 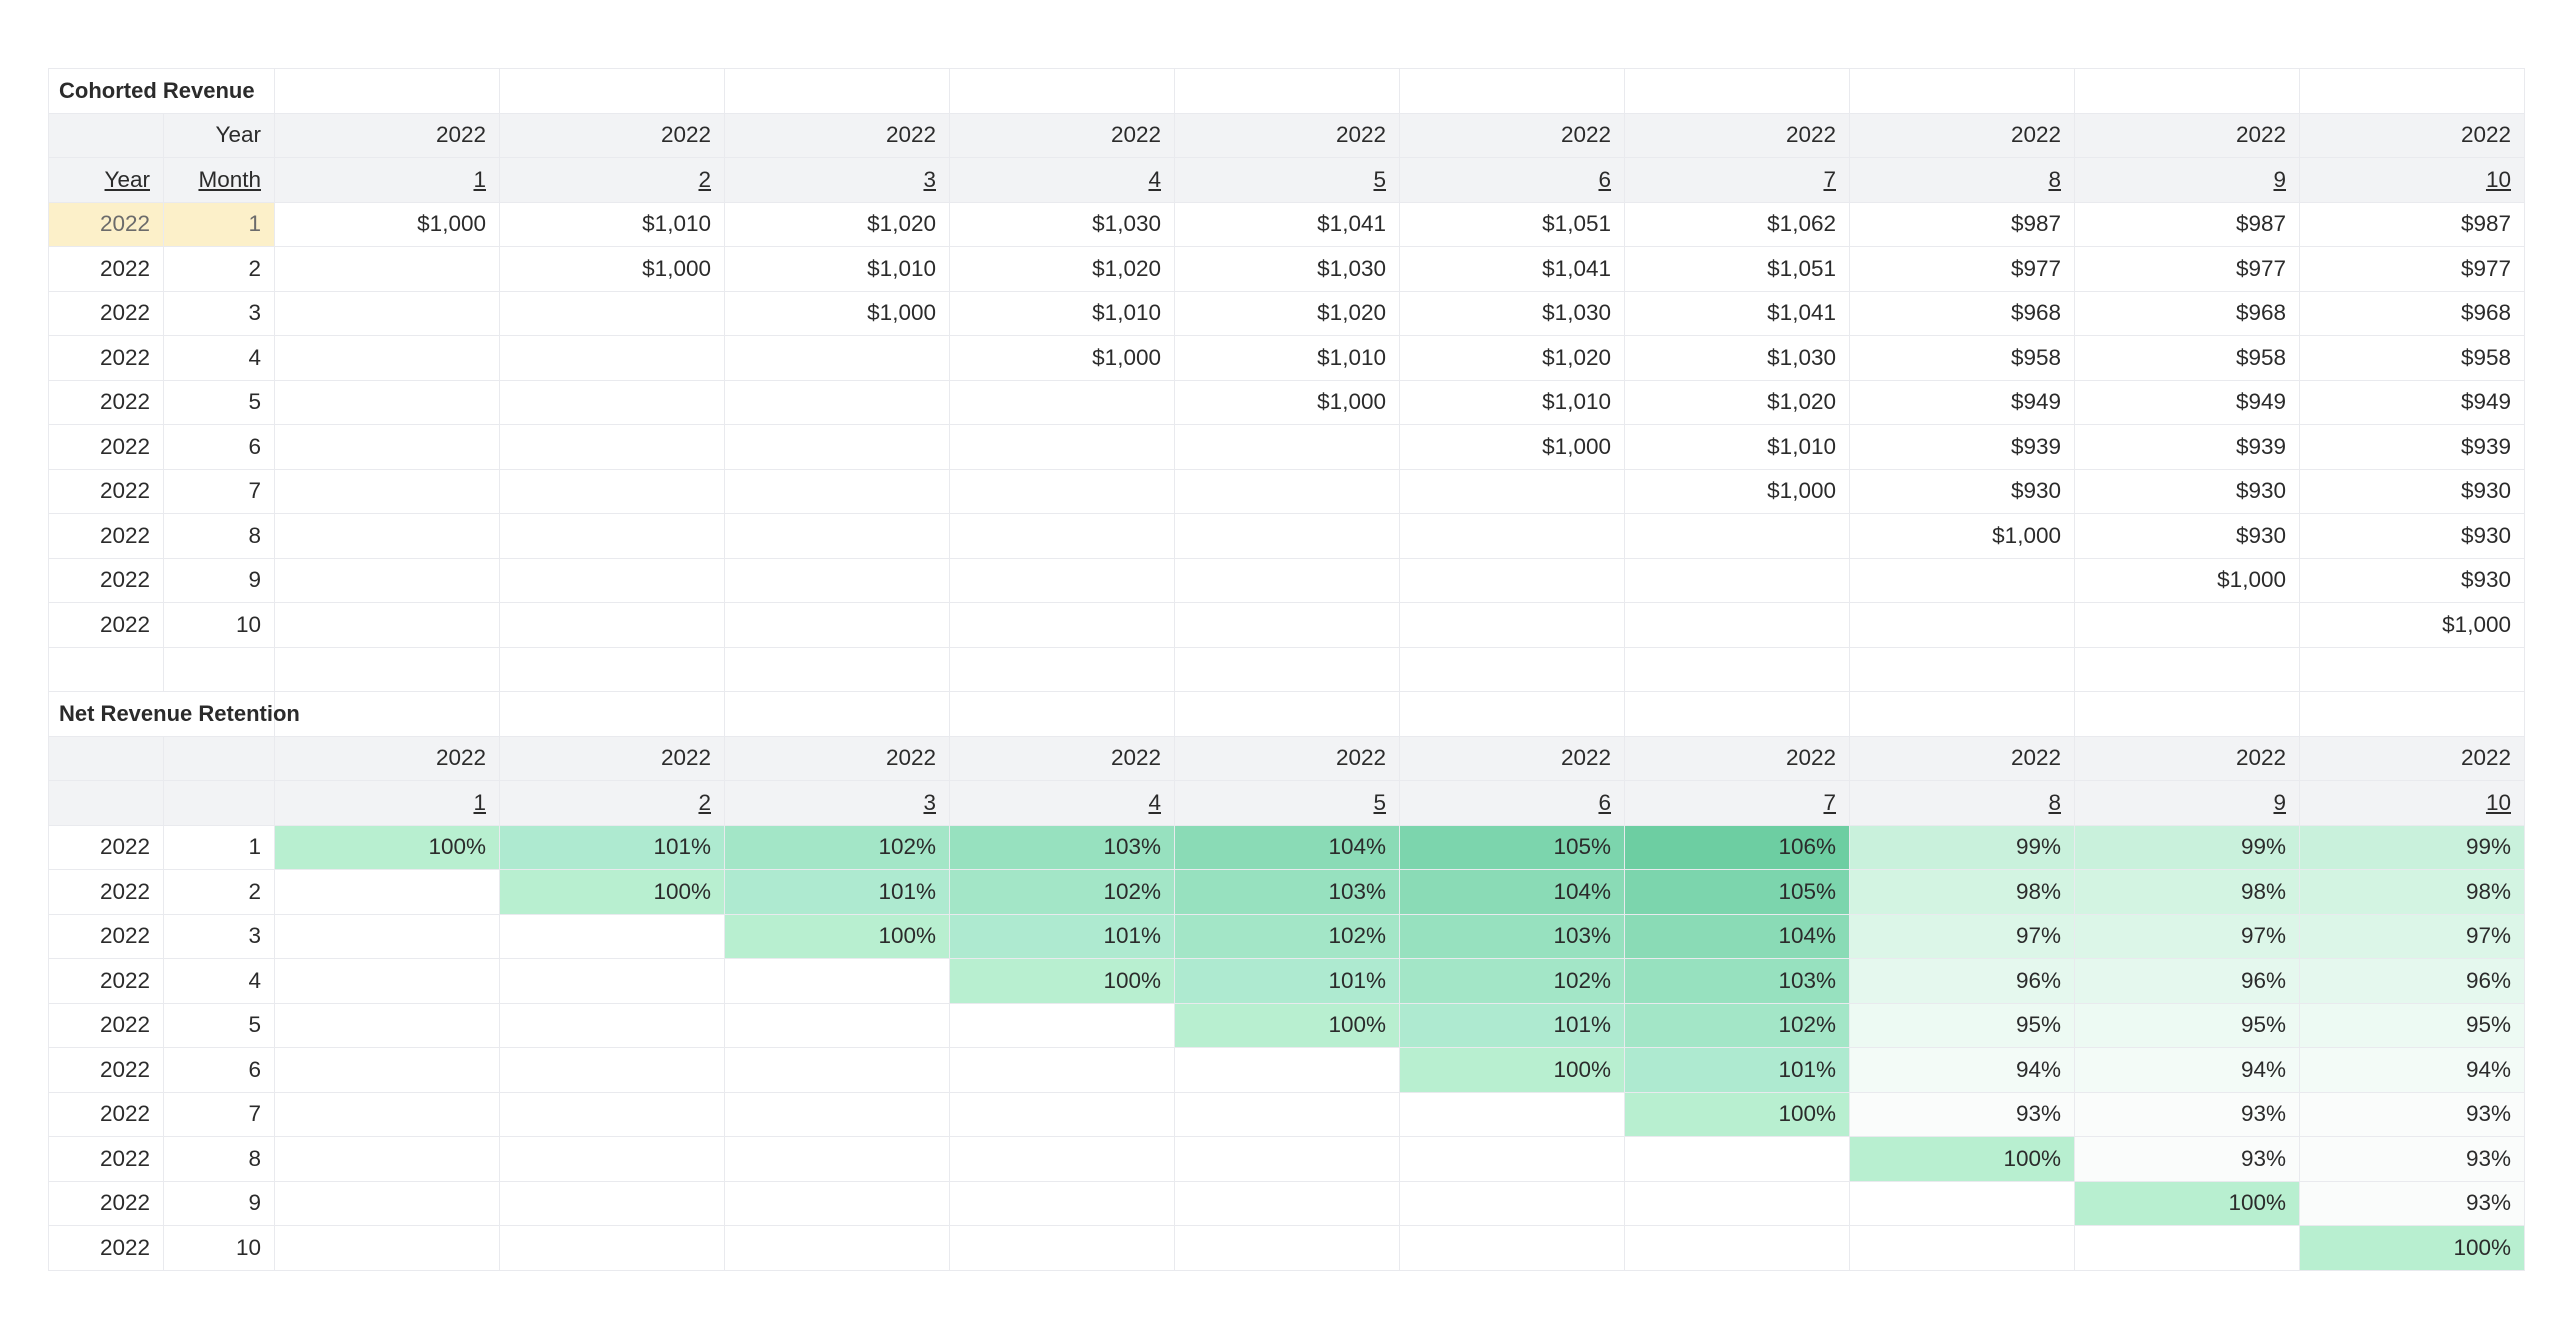 I want to click on revenue-cell: $977, so click(x=1962, y=269).